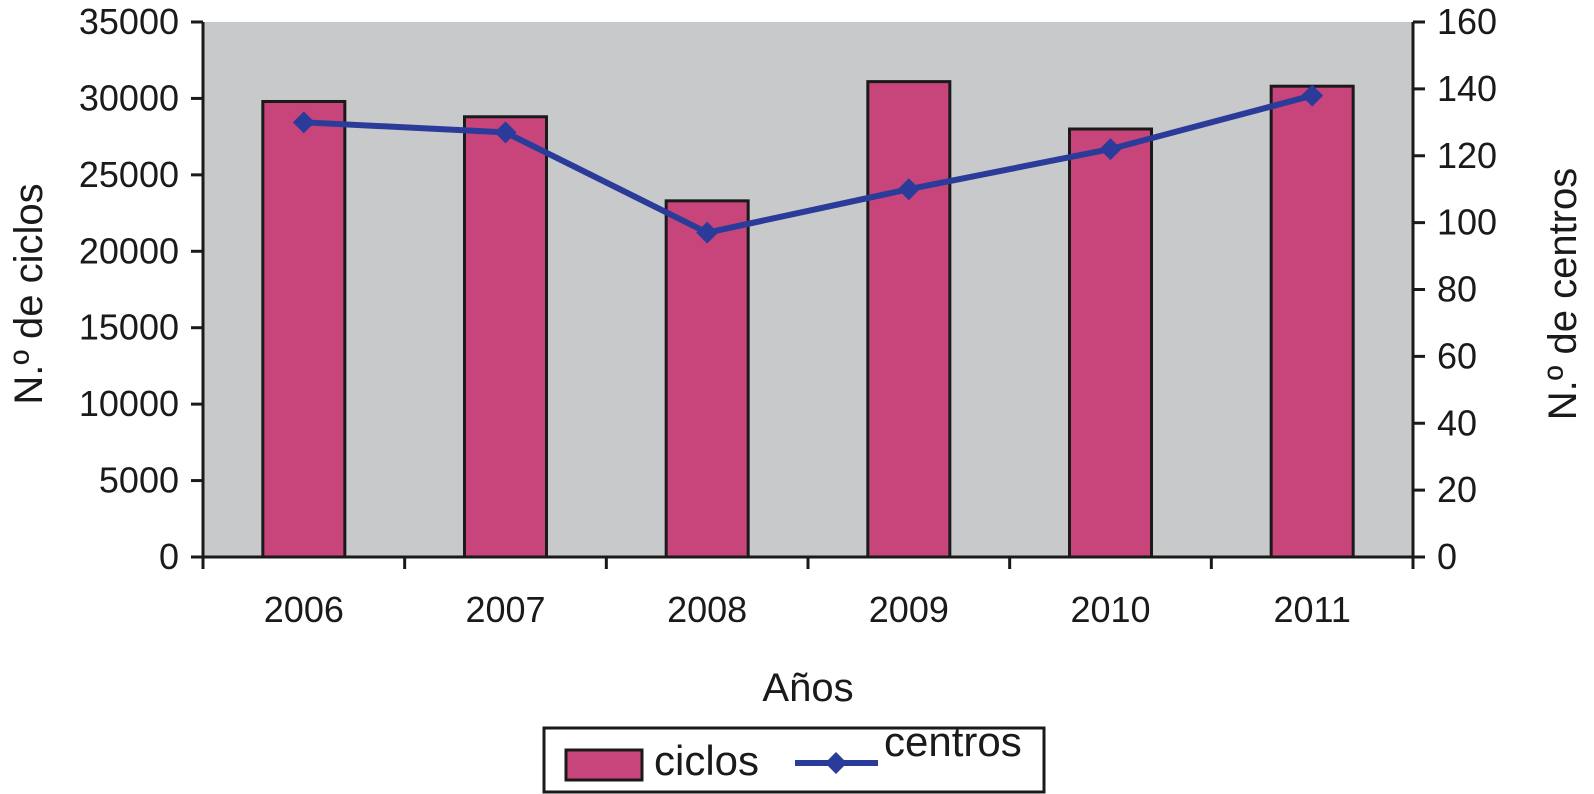 The width and height of the screenshot is (1594, 794). What do you see at coordinates (807, 688) in the screenshot?
I see `x-axis-title: Años` at bounding box center [807, 688].